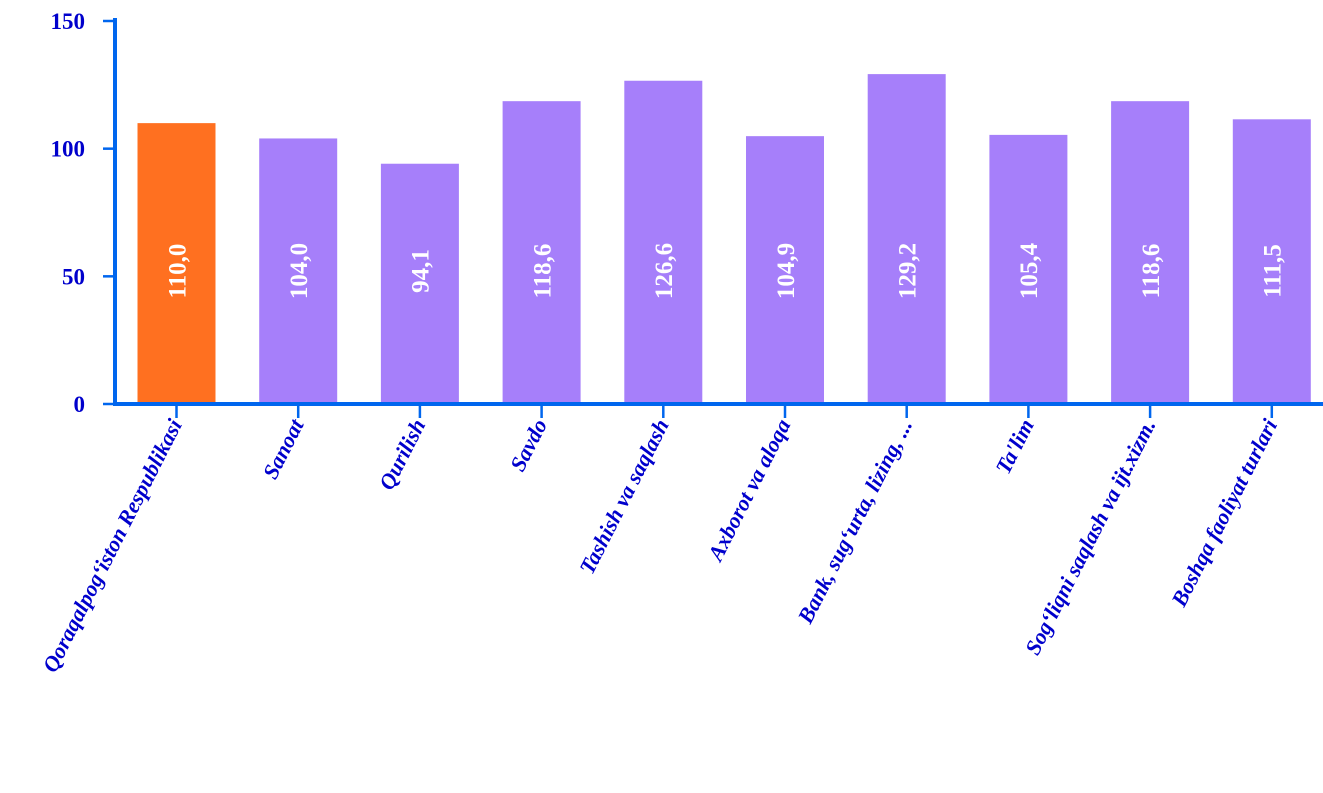 Image resolution: width=1323 pixels, height=793 pixels. Describe the element at coordinates (402, 454) in the screenshot. I see `category-label: Qurilish` at that location.